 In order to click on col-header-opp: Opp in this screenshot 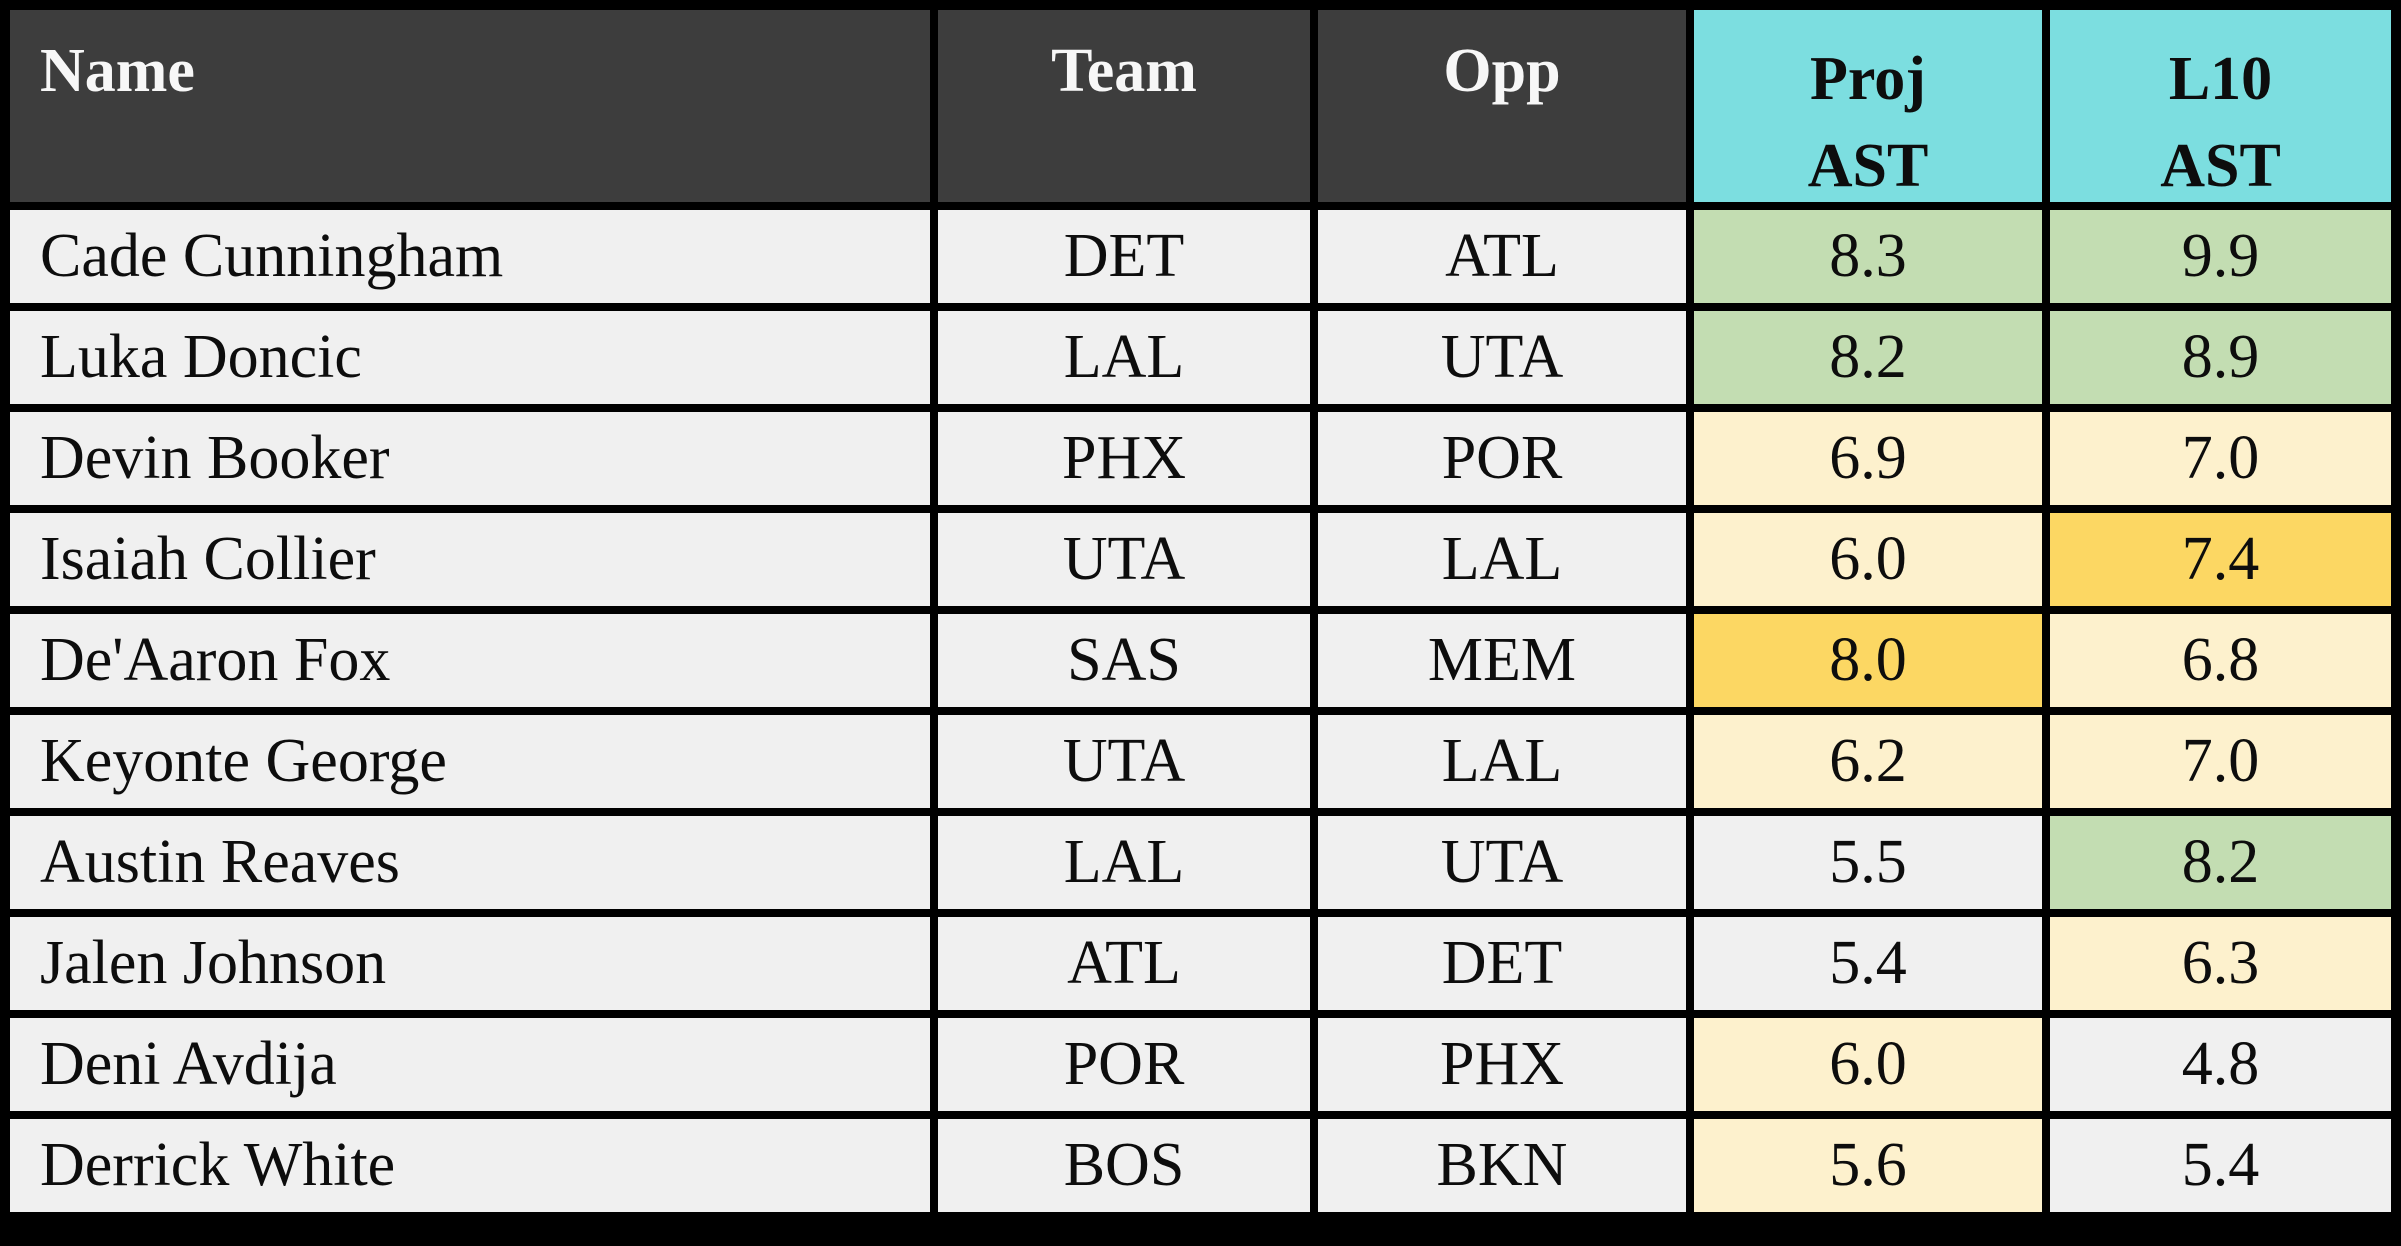, I will do `click(1502, 106)`.